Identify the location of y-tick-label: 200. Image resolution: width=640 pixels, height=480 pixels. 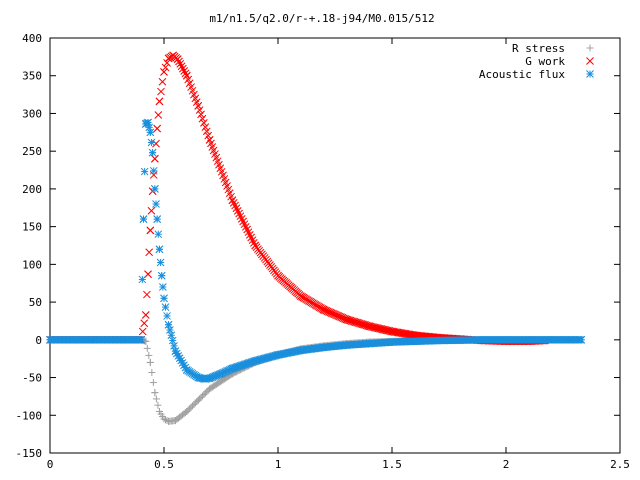
(32, 189).